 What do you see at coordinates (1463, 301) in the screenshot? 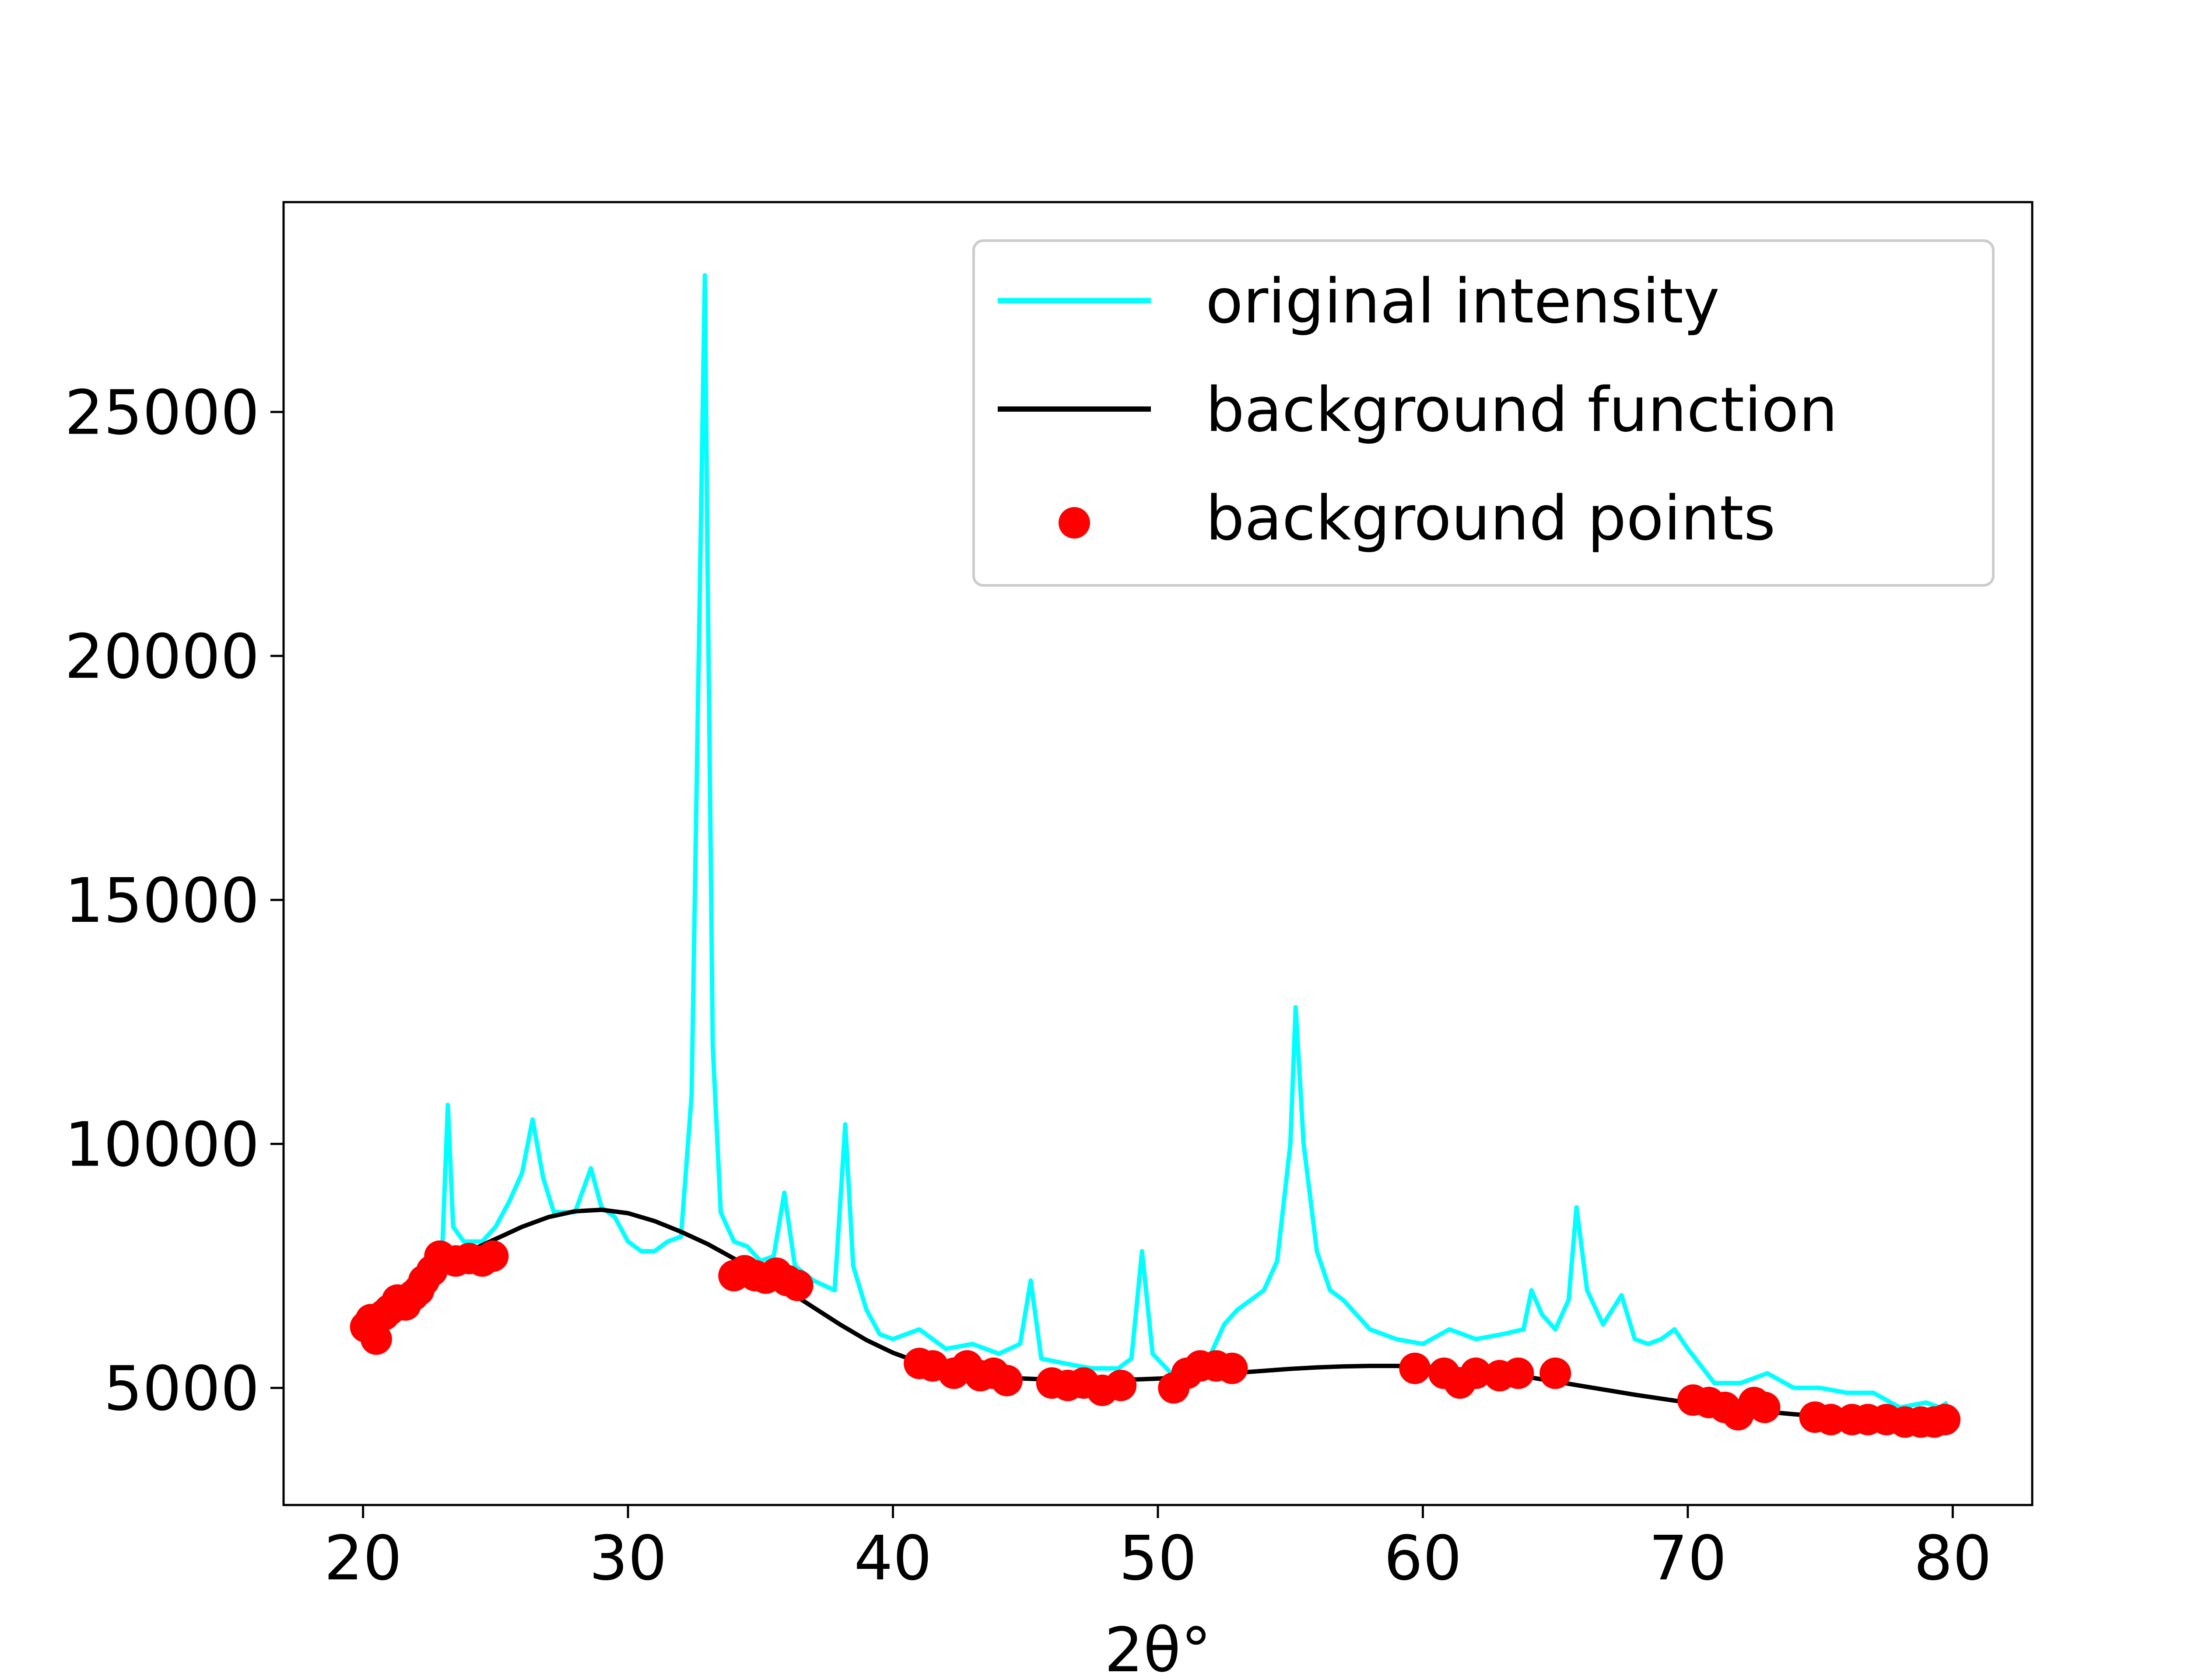
I see `legend-label: original intensity` at bounding box center [1463, 301].